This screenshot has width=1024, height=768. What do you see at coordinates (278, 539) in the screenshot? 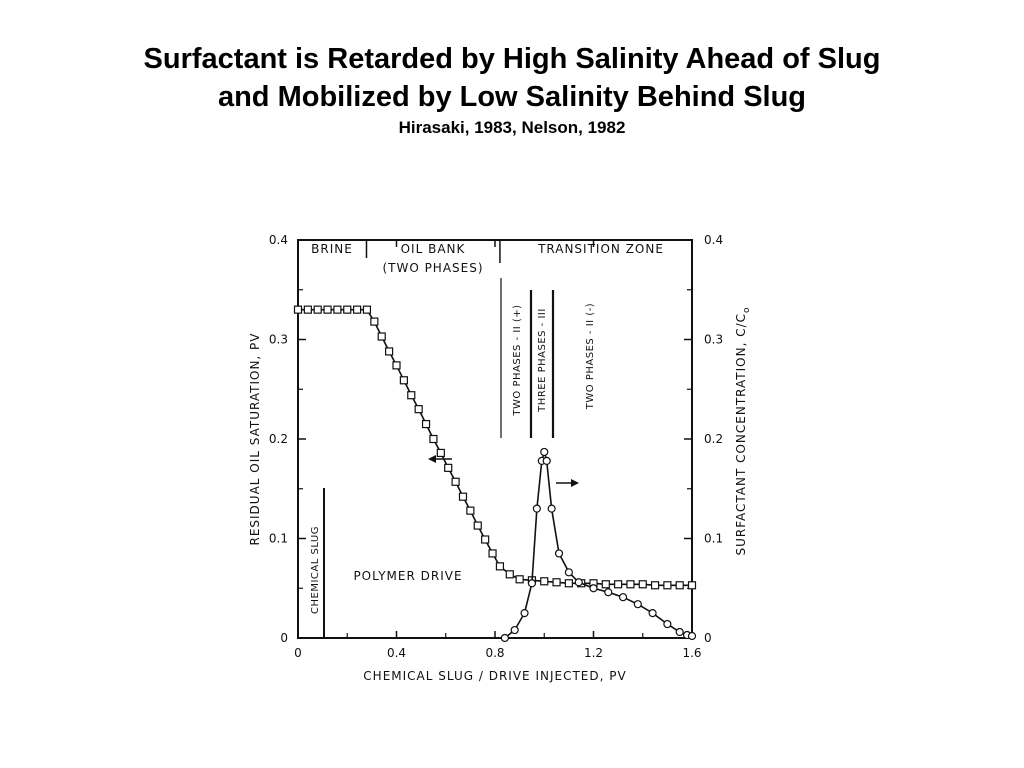
I see `y-left-tick-label: 0.1` at bounding box center [278, 539].